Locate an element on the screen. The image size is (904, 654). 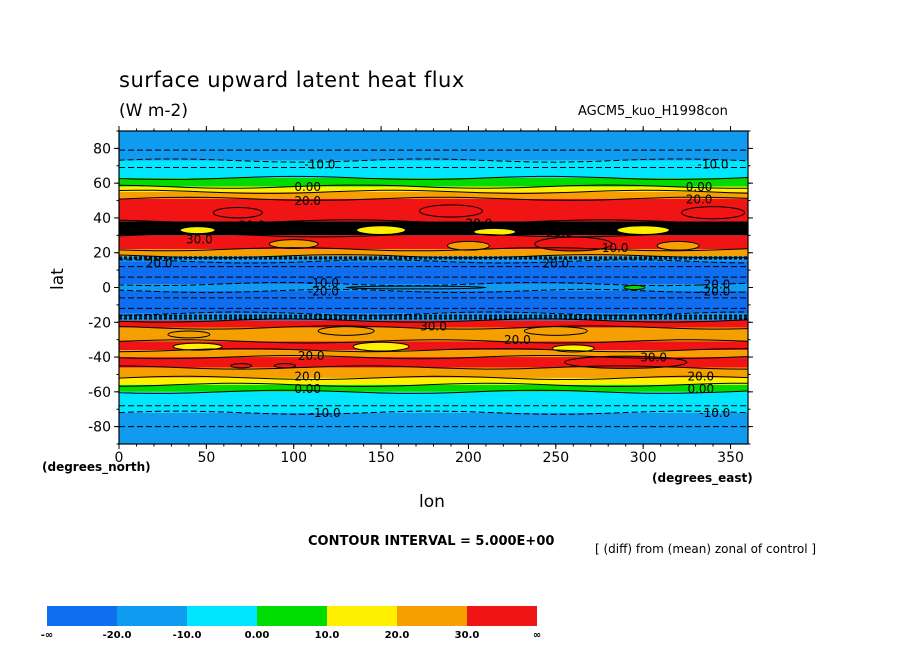
color-legend: -∞ -20.0 -10.0 0.00 10.0 20.0 30.0 ∞ is located at coordinates (291, 623).